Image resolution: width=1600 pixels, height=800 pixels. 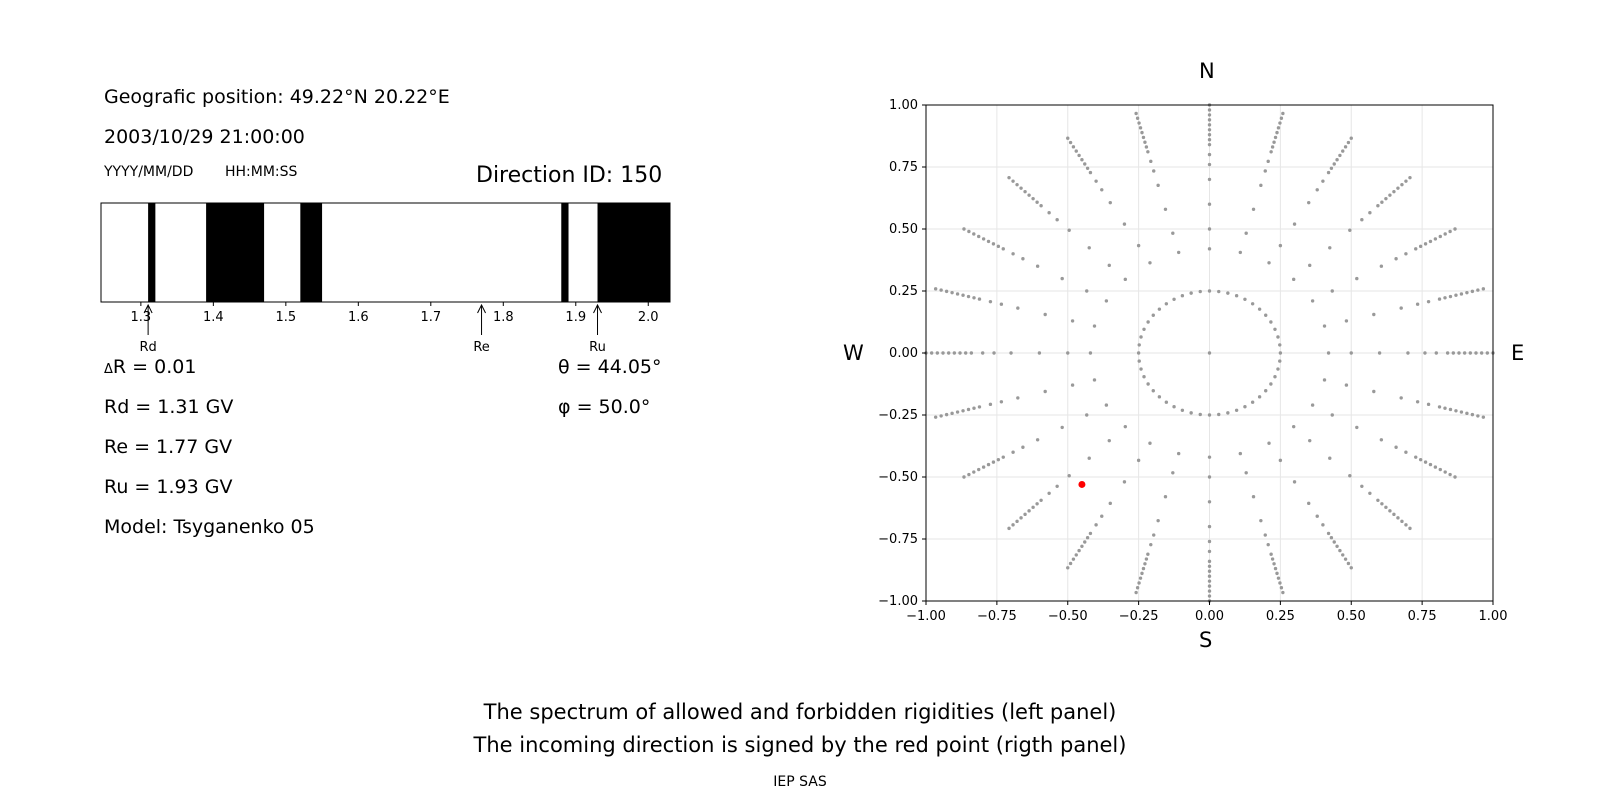 What do you see at coordinates (1082, 484) in the screenshot?
I see `incoming-direction-point` at bounding box center [1082, 484].